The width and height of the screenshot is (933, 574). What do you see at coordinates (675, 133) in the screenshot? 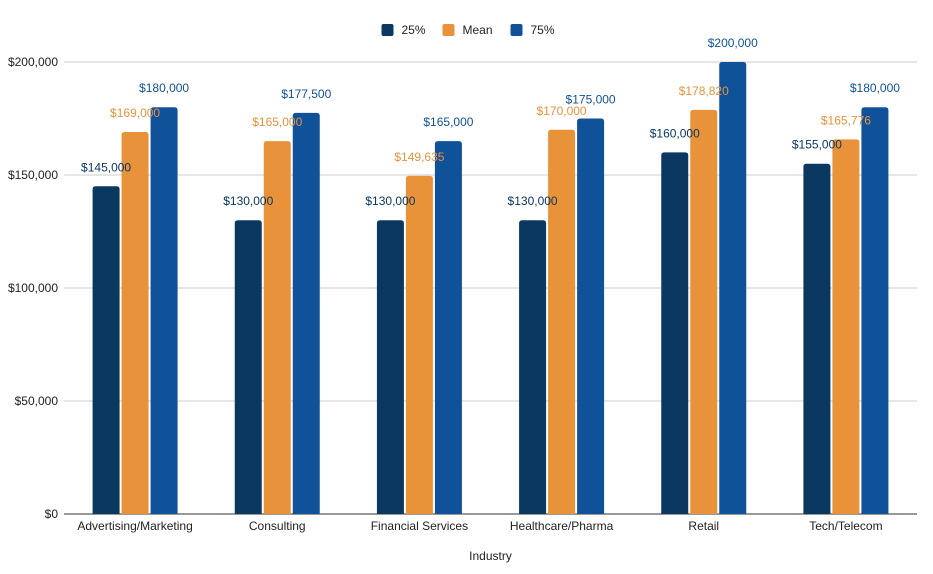
I see `data-label: $160,000` at bounding box center [675, 133].